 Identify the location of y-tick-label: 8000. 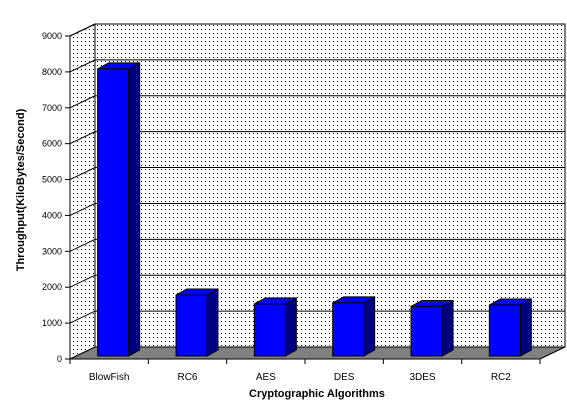
(52, 72).